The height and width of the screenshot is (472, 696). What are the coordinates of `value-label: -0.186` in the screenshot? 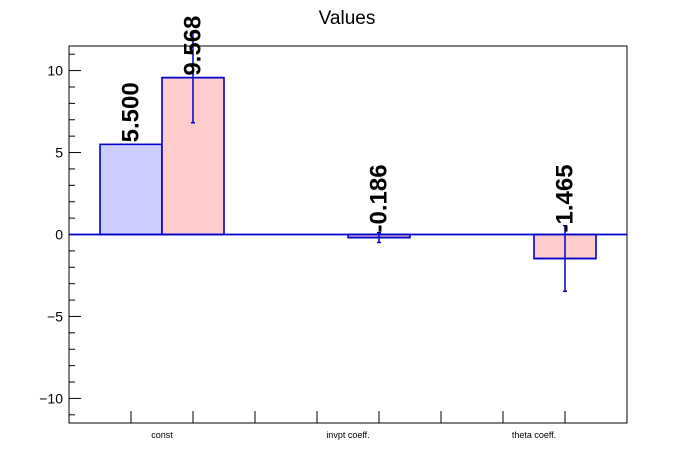 It's located at (379, 198).